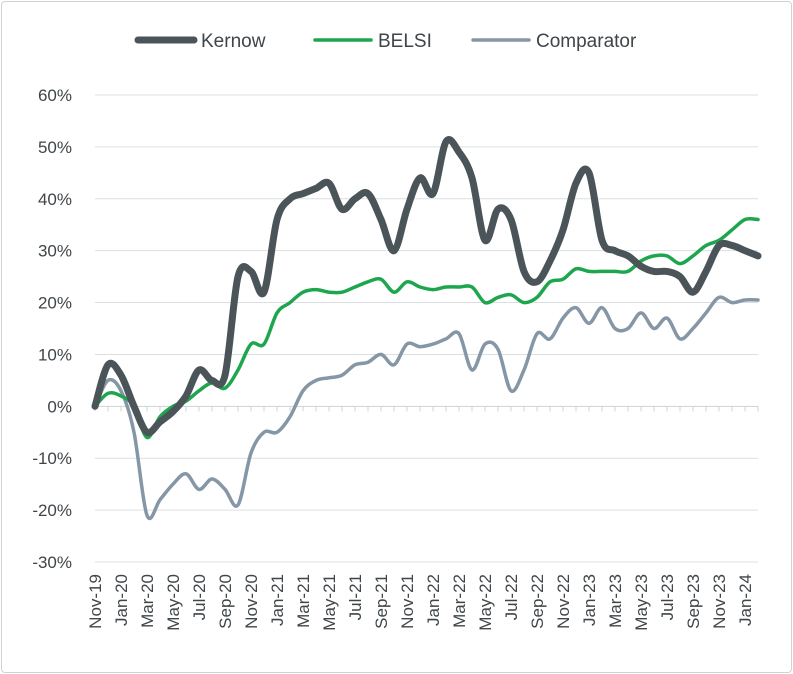 This screenshot has height=674, width=793. Describe the element at coordinates (52, 458) in the screenshot. I see `y-tick-label: -10%` at that location.